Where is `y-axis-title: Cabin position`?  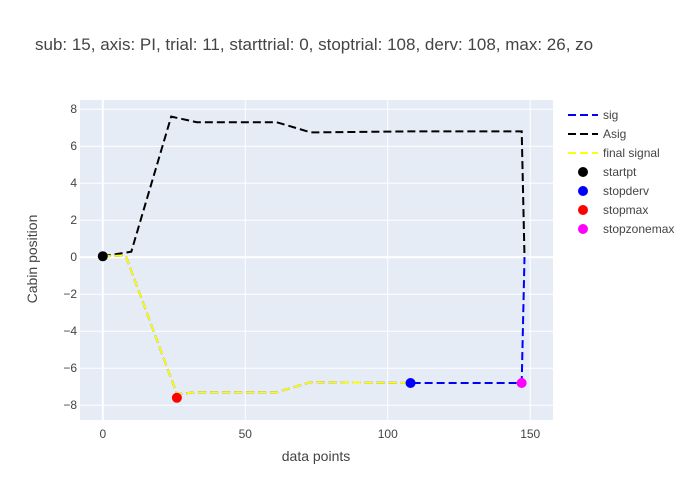 y-axis-title: Cabin position is located at coordinates (32, 259).